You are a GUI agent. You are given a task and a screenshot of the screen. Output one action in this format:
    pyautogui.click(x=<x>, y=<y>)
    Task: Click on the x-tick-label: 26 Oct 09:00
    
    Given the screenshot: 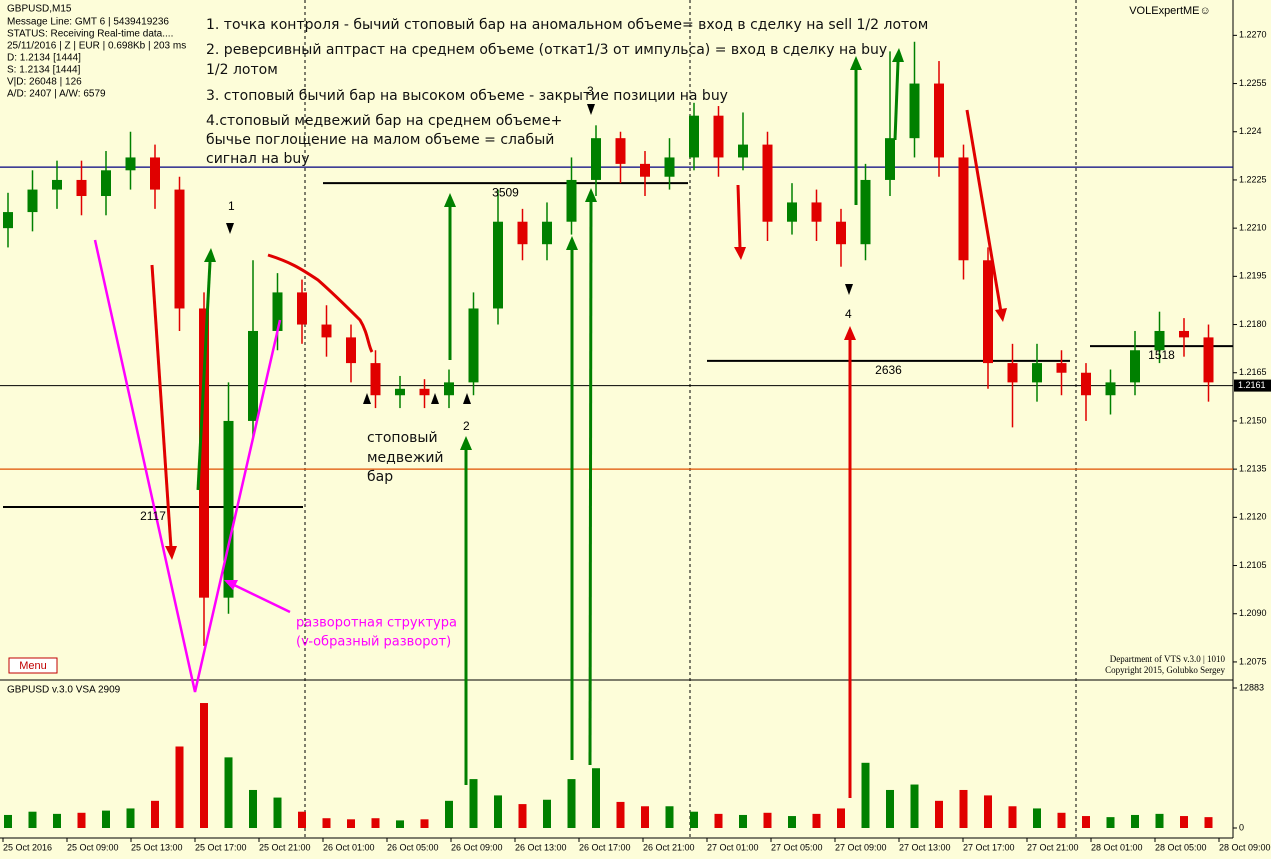 What is the action you would take?
    pyautogui.click(x=477, y=847)
    